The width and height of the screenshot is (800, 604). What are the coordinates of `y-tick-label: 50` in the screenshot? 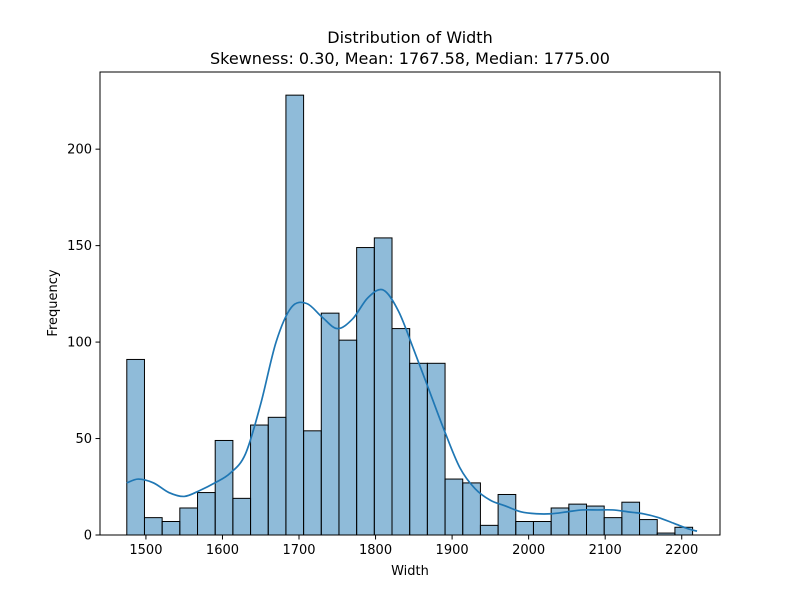 It's located at (83, 439).